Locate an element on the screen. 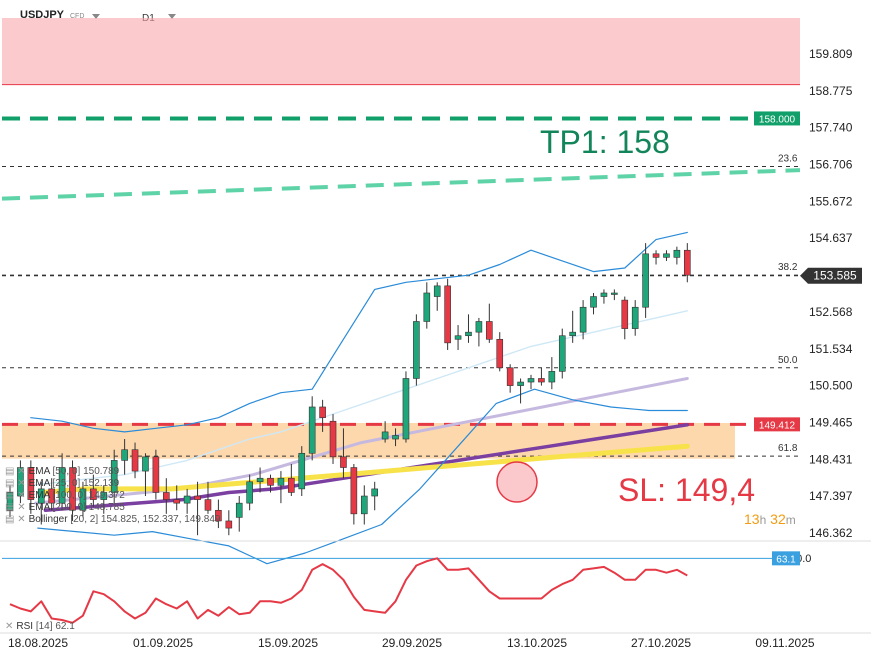 This screenshot has width=871, height=659. legend-params: [200, 0] is located at coordinates (70, 507).